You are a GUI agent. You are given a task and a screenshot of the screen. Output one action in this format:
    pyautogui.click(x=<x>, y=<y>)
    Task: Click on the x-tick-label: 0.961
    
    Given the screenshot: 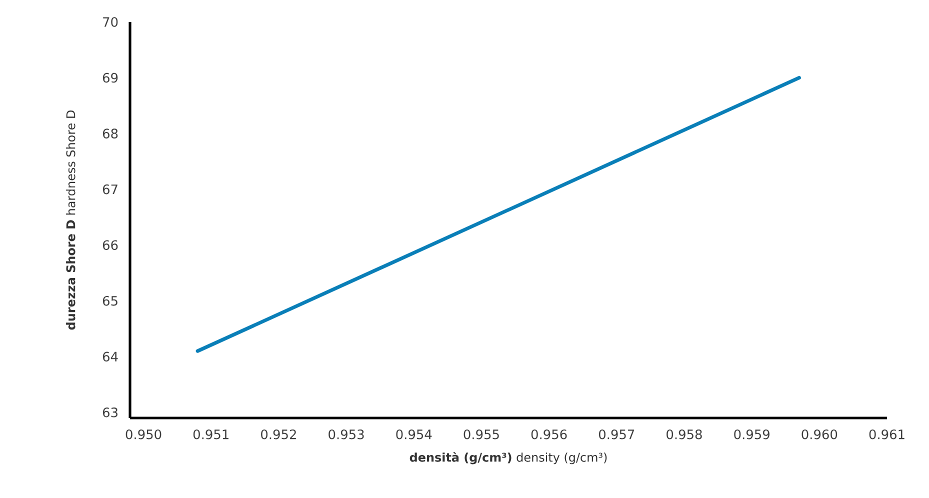 What is the action you would take?
    pyautogui.click(x=886, y=434)
    